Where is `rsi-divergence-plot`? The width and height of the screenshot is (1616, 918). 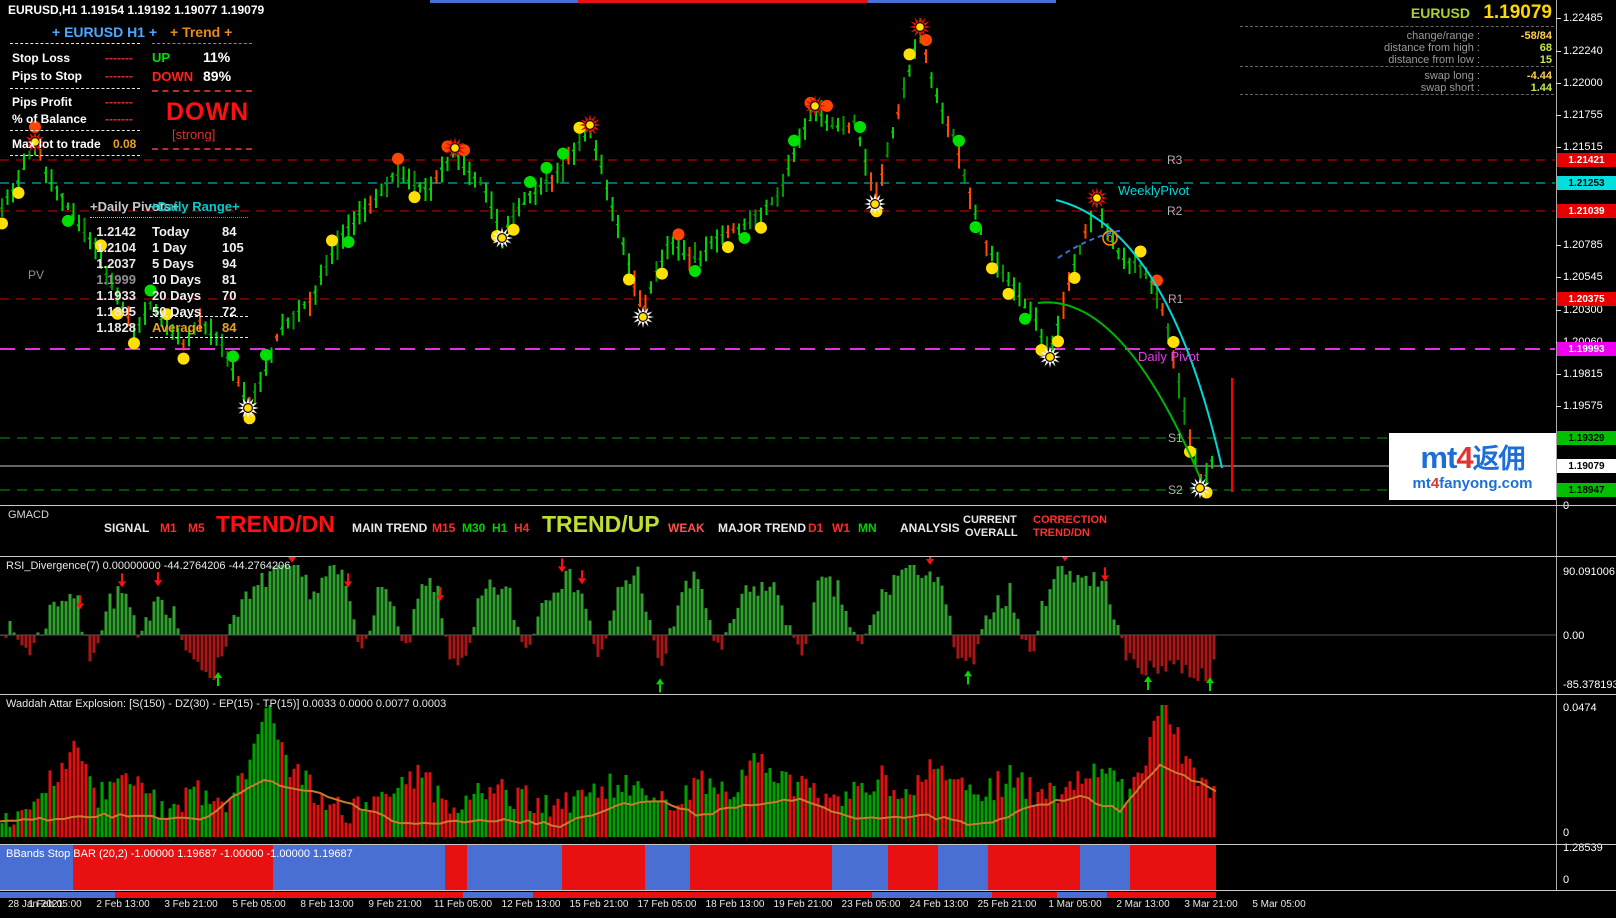 rsi-divergence-plot is located at coordinates (778, 625).